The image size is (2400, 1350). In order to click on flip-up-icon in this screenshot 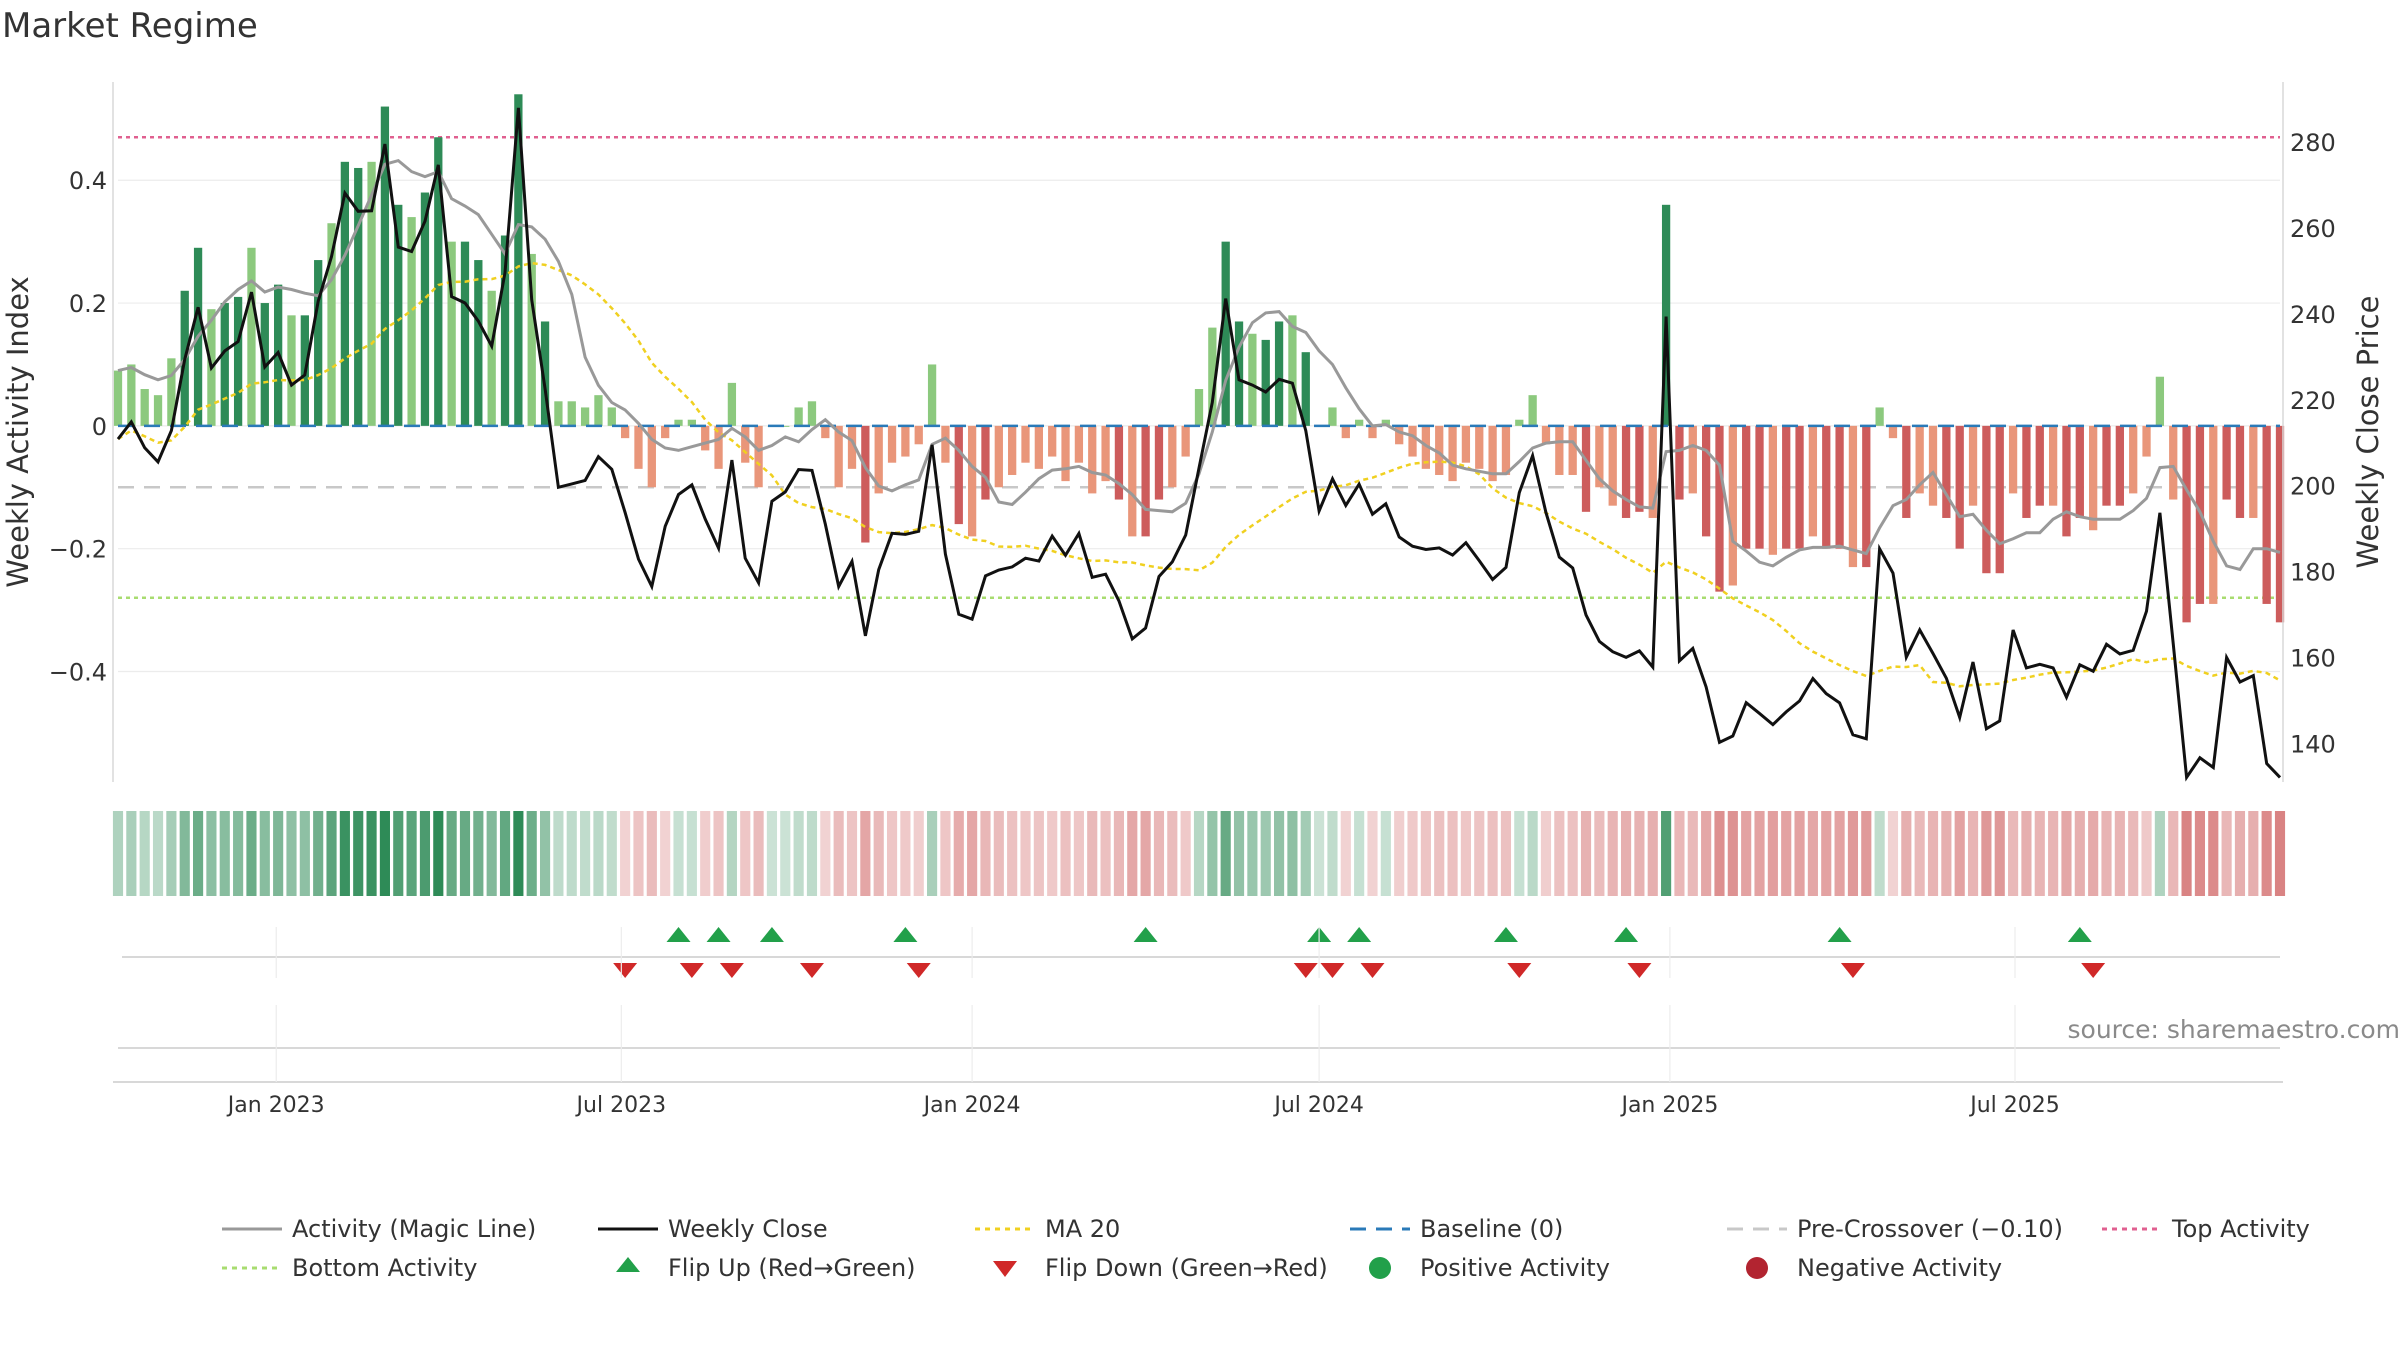, I will do `click(628, 1264)`.